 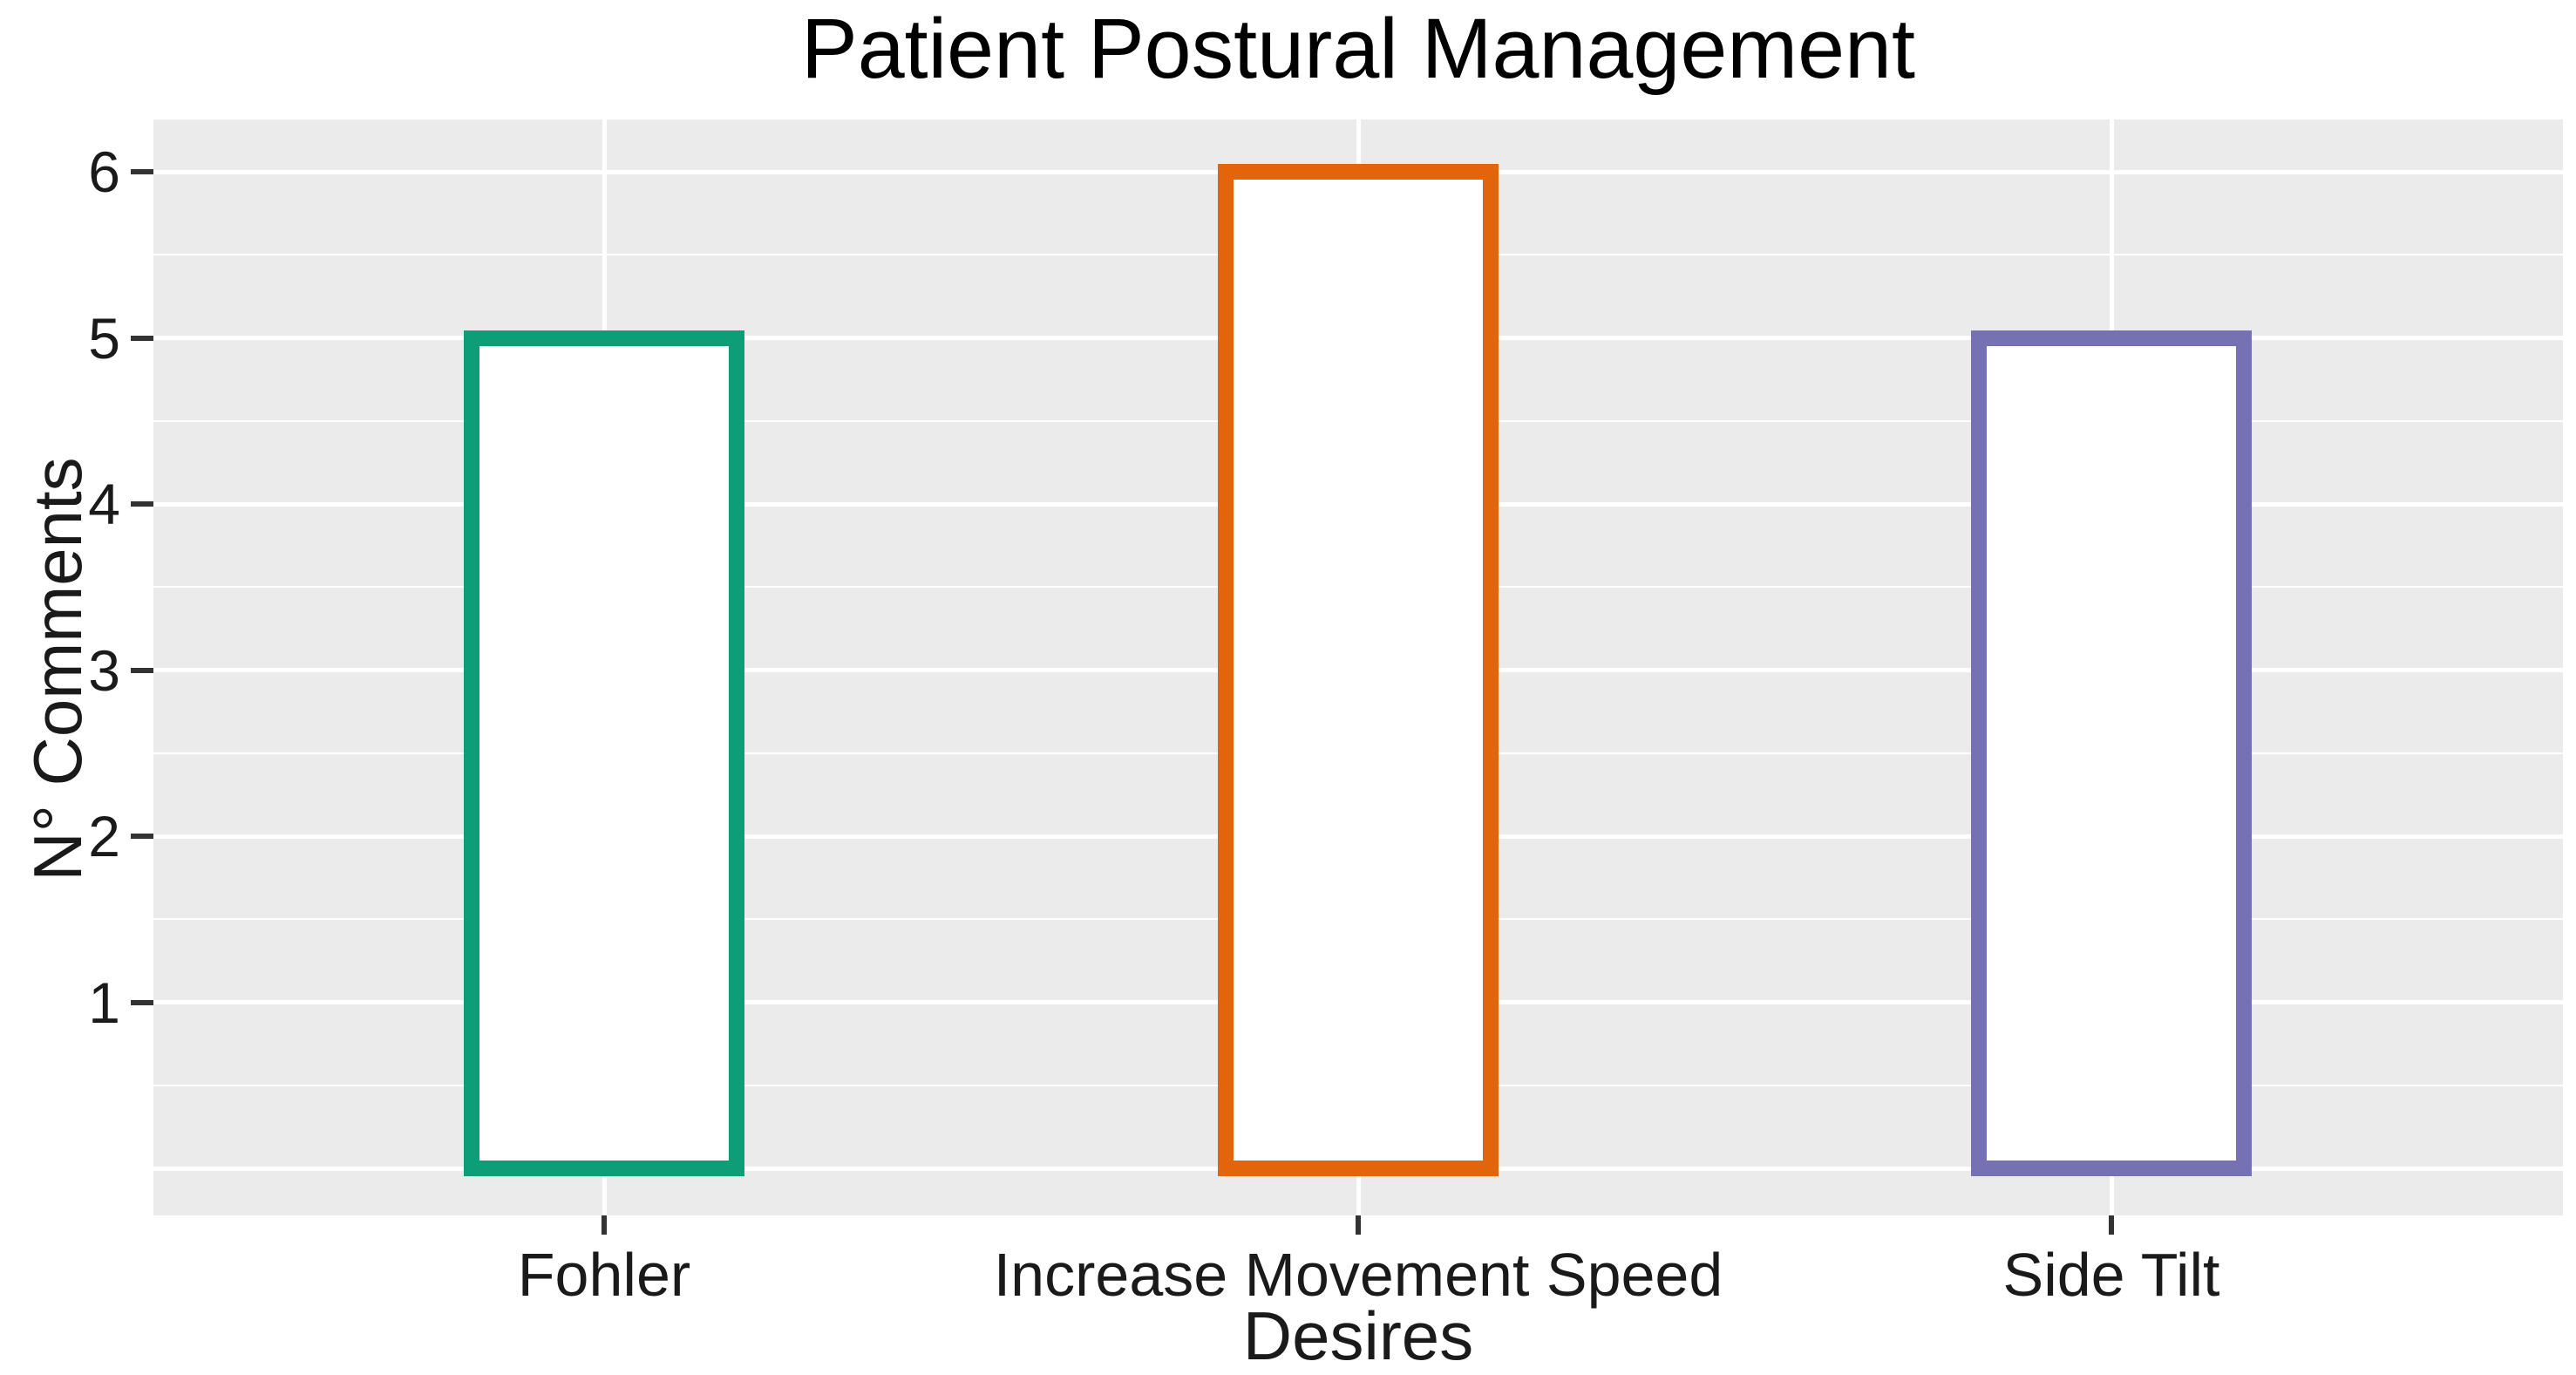 I want to click on y-tick-label: 2, so click(x=104, y=836).